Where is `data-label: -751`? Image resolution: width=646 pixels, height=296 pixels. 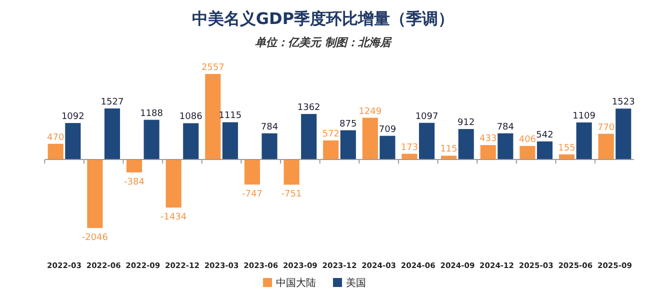 data-label: -751 is located at coordinates (291, 195).